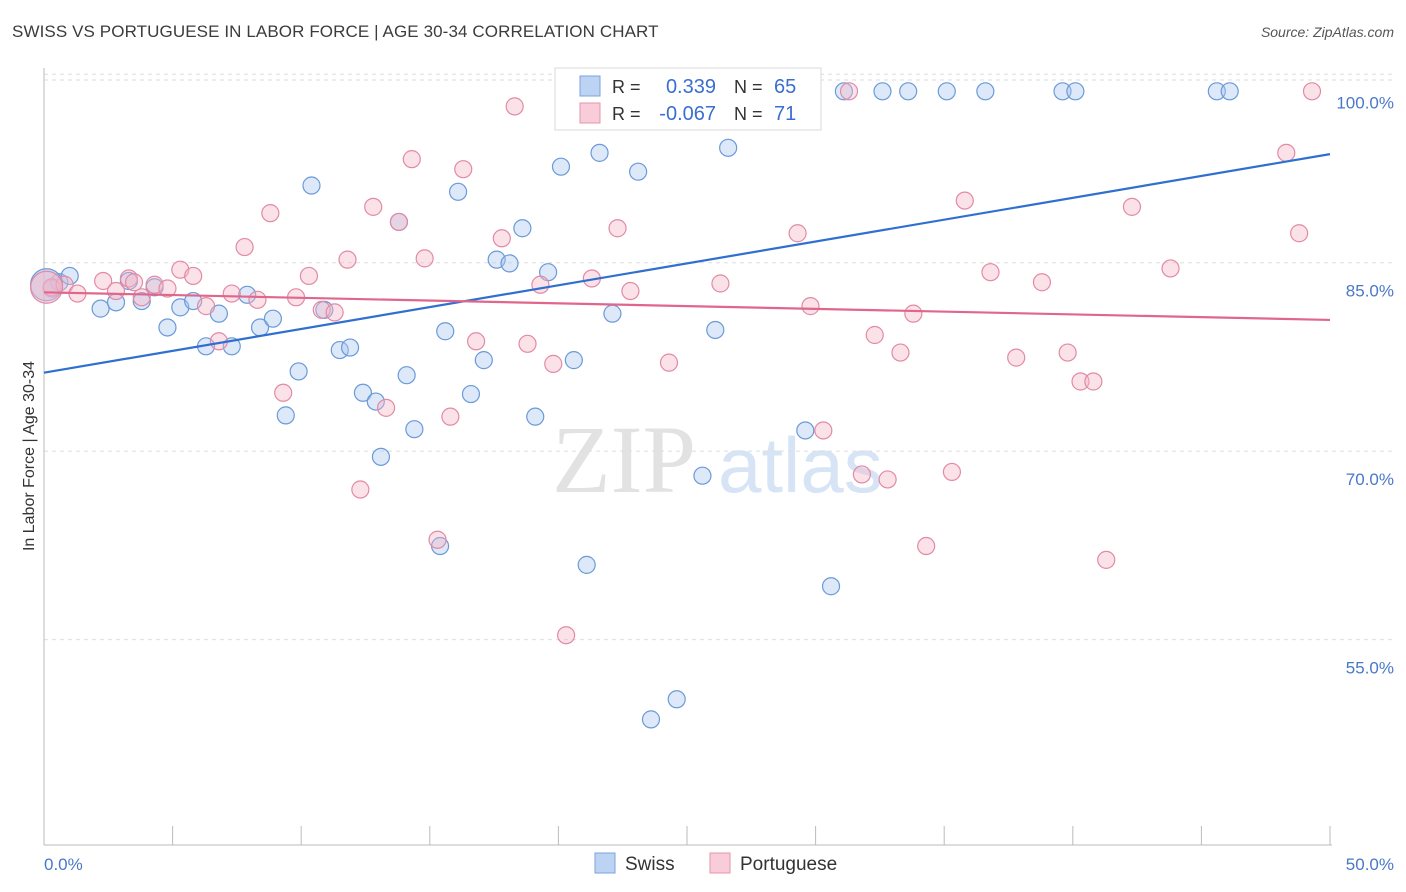 The height and width of the screenshot is (892, 1406). What do you see at coordinates (1370, 668) in the screenshot?
I see `y-tick-label-55: 55.0%` at bounding box center [1370, 668].